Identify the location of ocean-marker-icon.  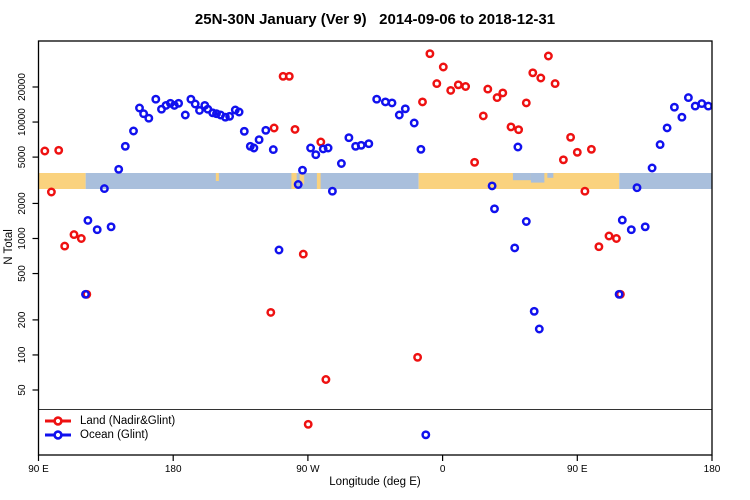
(58, 435).